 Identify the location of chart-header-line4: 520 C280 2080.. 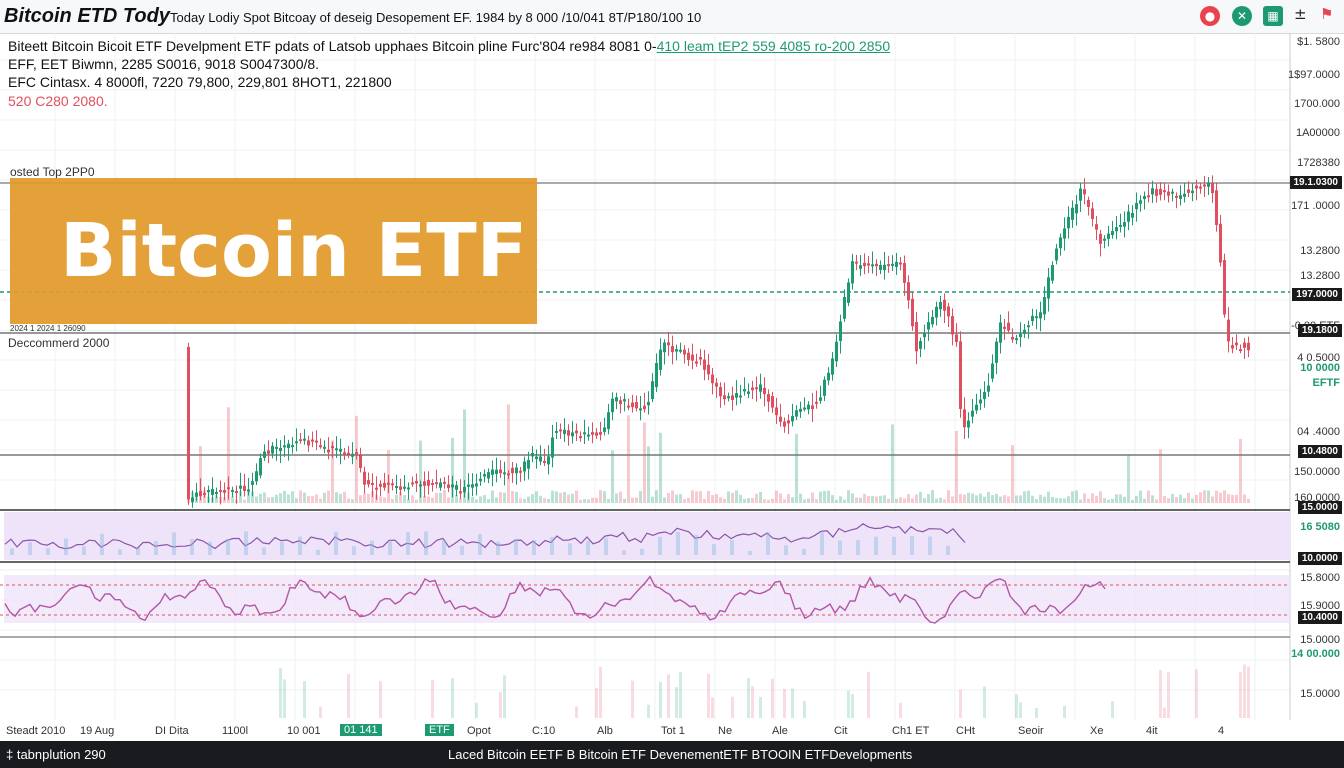
(58, 101).